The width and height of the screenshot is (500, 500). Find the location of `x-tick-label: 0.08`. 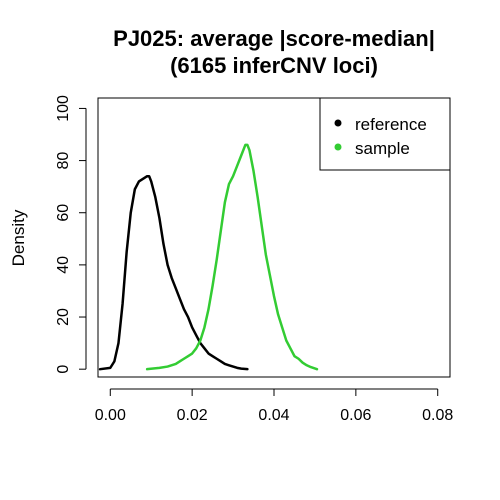

x-tick-label: 0.08 is located at coordinates (437, 415).